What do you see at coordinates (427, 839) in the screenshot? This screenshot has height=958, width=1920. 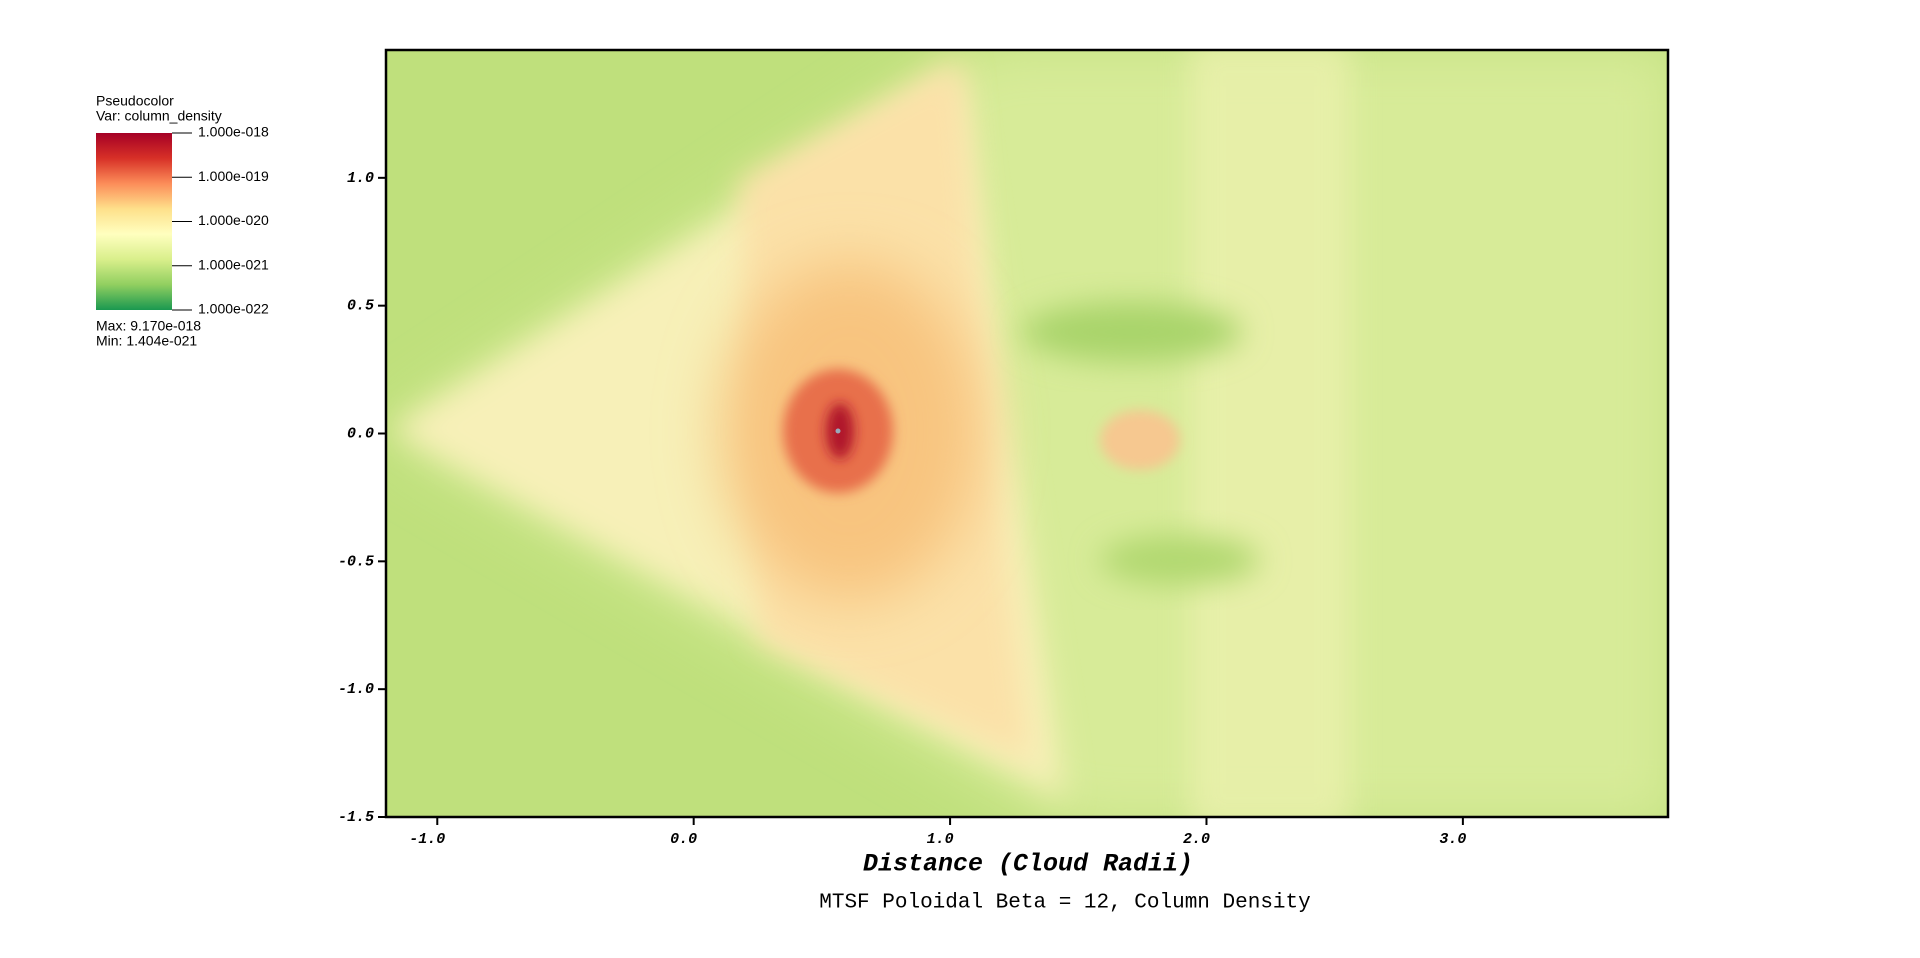 I see `x-tick-label: -1.0` at bounding box center [427, 839].